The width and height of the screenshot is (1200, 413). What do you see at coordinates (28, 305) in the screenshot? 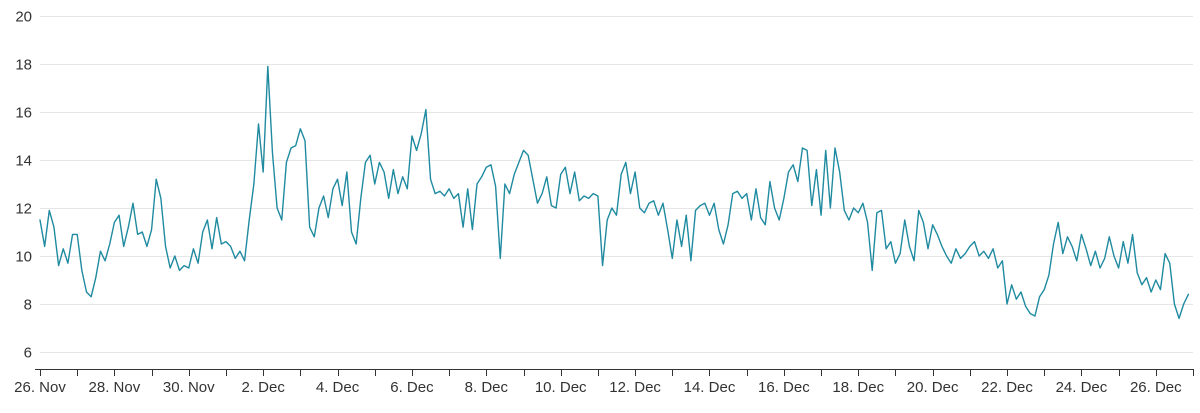
I see `y-tick-label: 8` at bounding box center [28, 305].